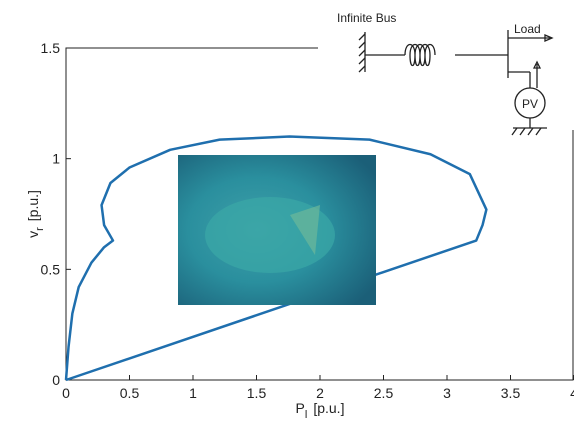 This screenshot has width=574, height=421. I want to click on y-tick-label: 0, so click(56, 380).